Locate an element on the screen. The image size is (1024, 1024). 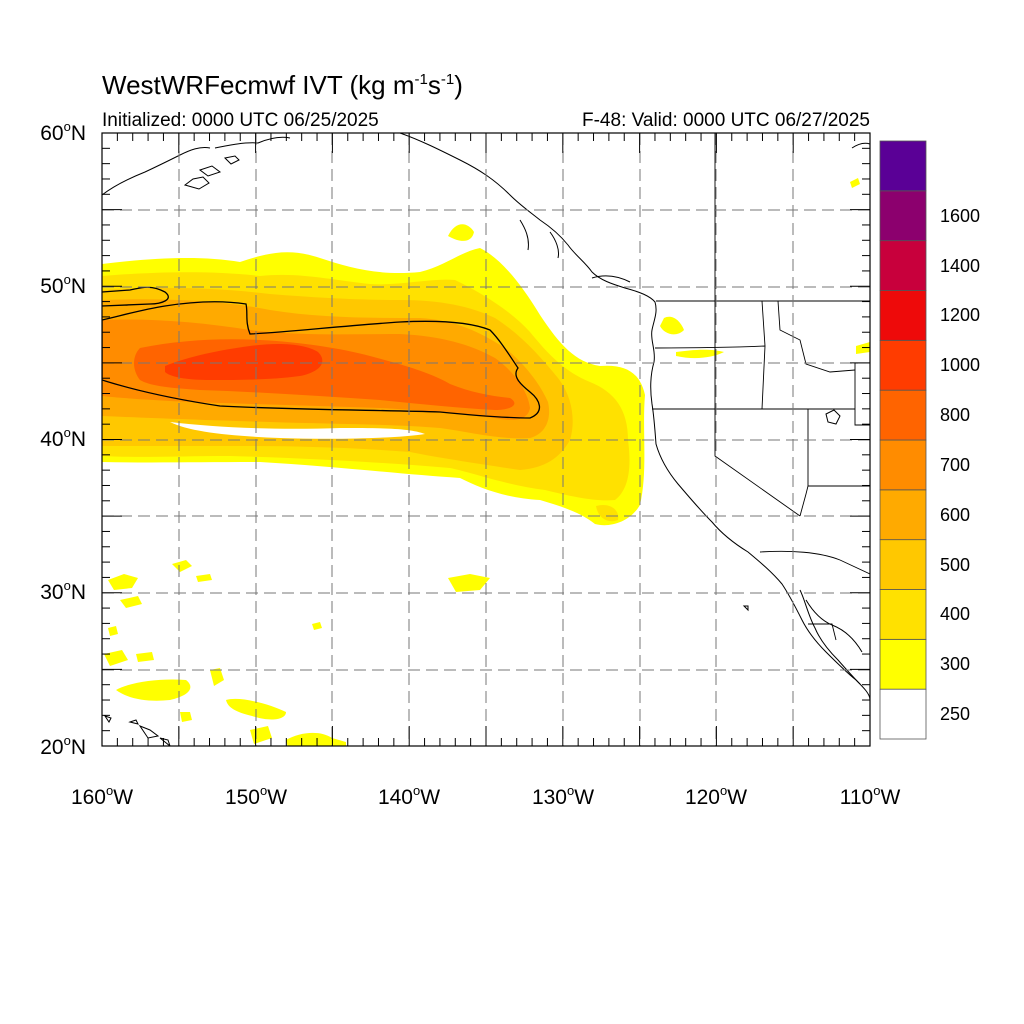
map-title: WestWRFecmwf IVT (kg m-1s-1) is located at coordinates (282, 85).